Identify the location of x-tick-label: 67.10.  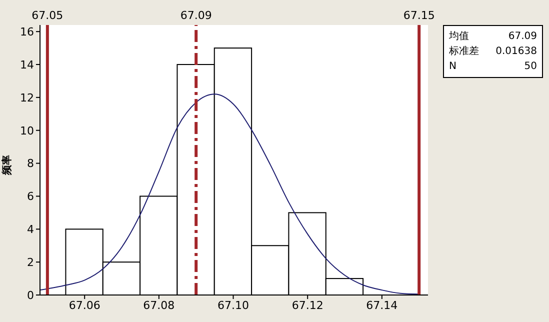
(234, 305).